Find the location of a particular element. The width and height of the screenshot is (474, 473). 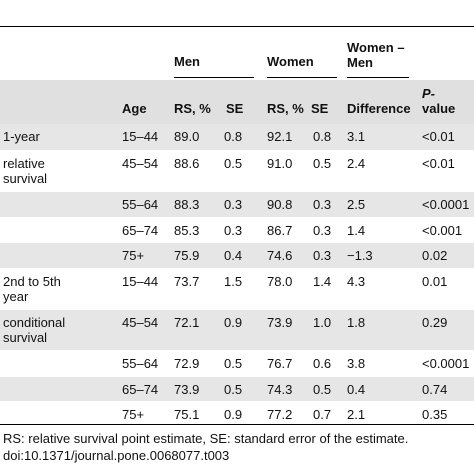

column-header-difference: Difference is located at coordinates (379, 108).